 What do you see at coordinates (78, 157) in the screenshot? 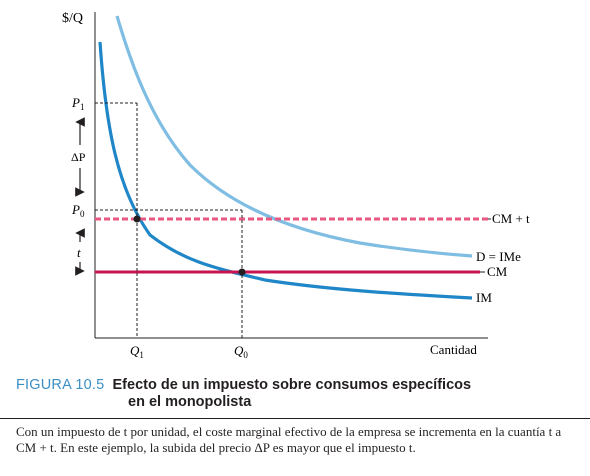
I see `delta-p-label: ΔP` at bounding box center [78, 157].